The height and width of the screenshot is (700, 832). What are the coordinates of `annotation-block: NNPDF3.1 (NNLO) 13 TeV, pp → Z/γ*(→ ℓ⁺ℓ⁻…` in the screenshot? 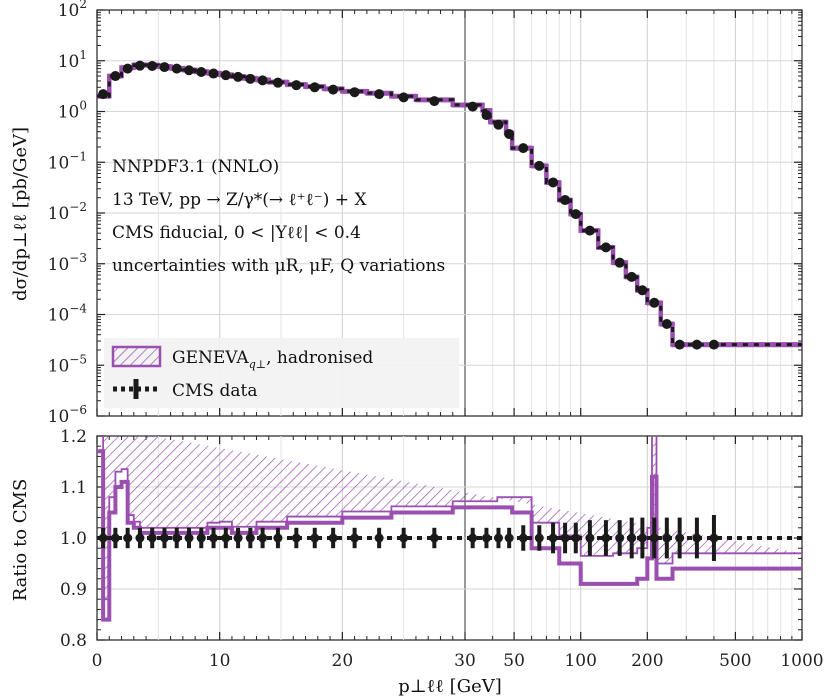 It's located at (278, 216).